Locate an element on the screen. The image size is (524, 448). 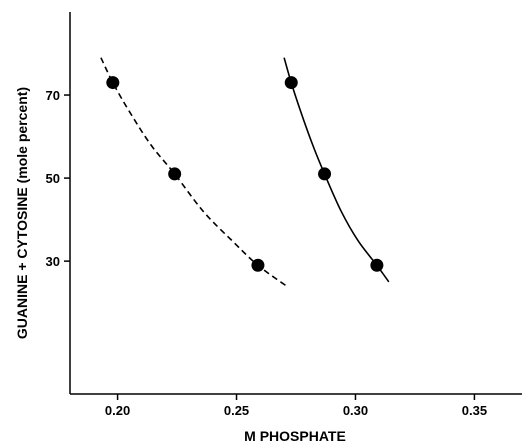
y-tick-label: 50 is located at coordinates (53, 178).